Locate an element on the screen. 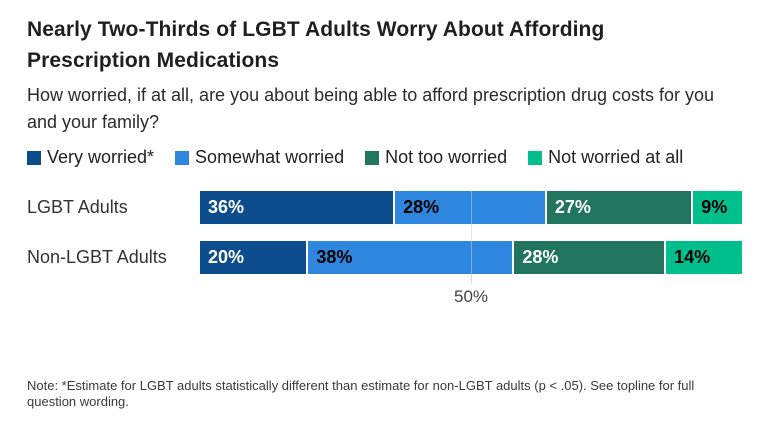  bar-segment-value: 38% is located at coordinates (334, 257).